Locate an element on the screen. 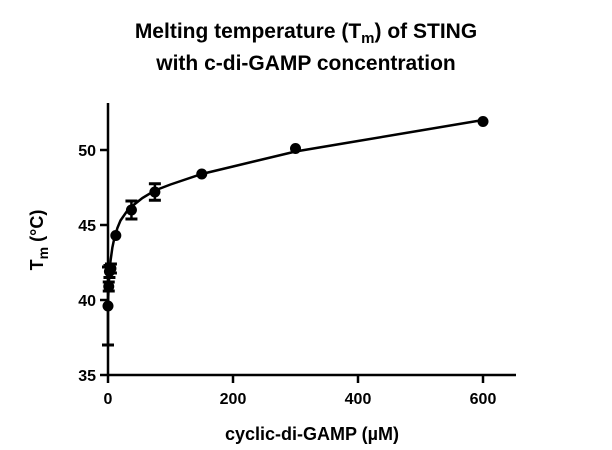 The image size is (612, 450). y-axis-label: Tm (°C) is located at coordinates (39, 240).